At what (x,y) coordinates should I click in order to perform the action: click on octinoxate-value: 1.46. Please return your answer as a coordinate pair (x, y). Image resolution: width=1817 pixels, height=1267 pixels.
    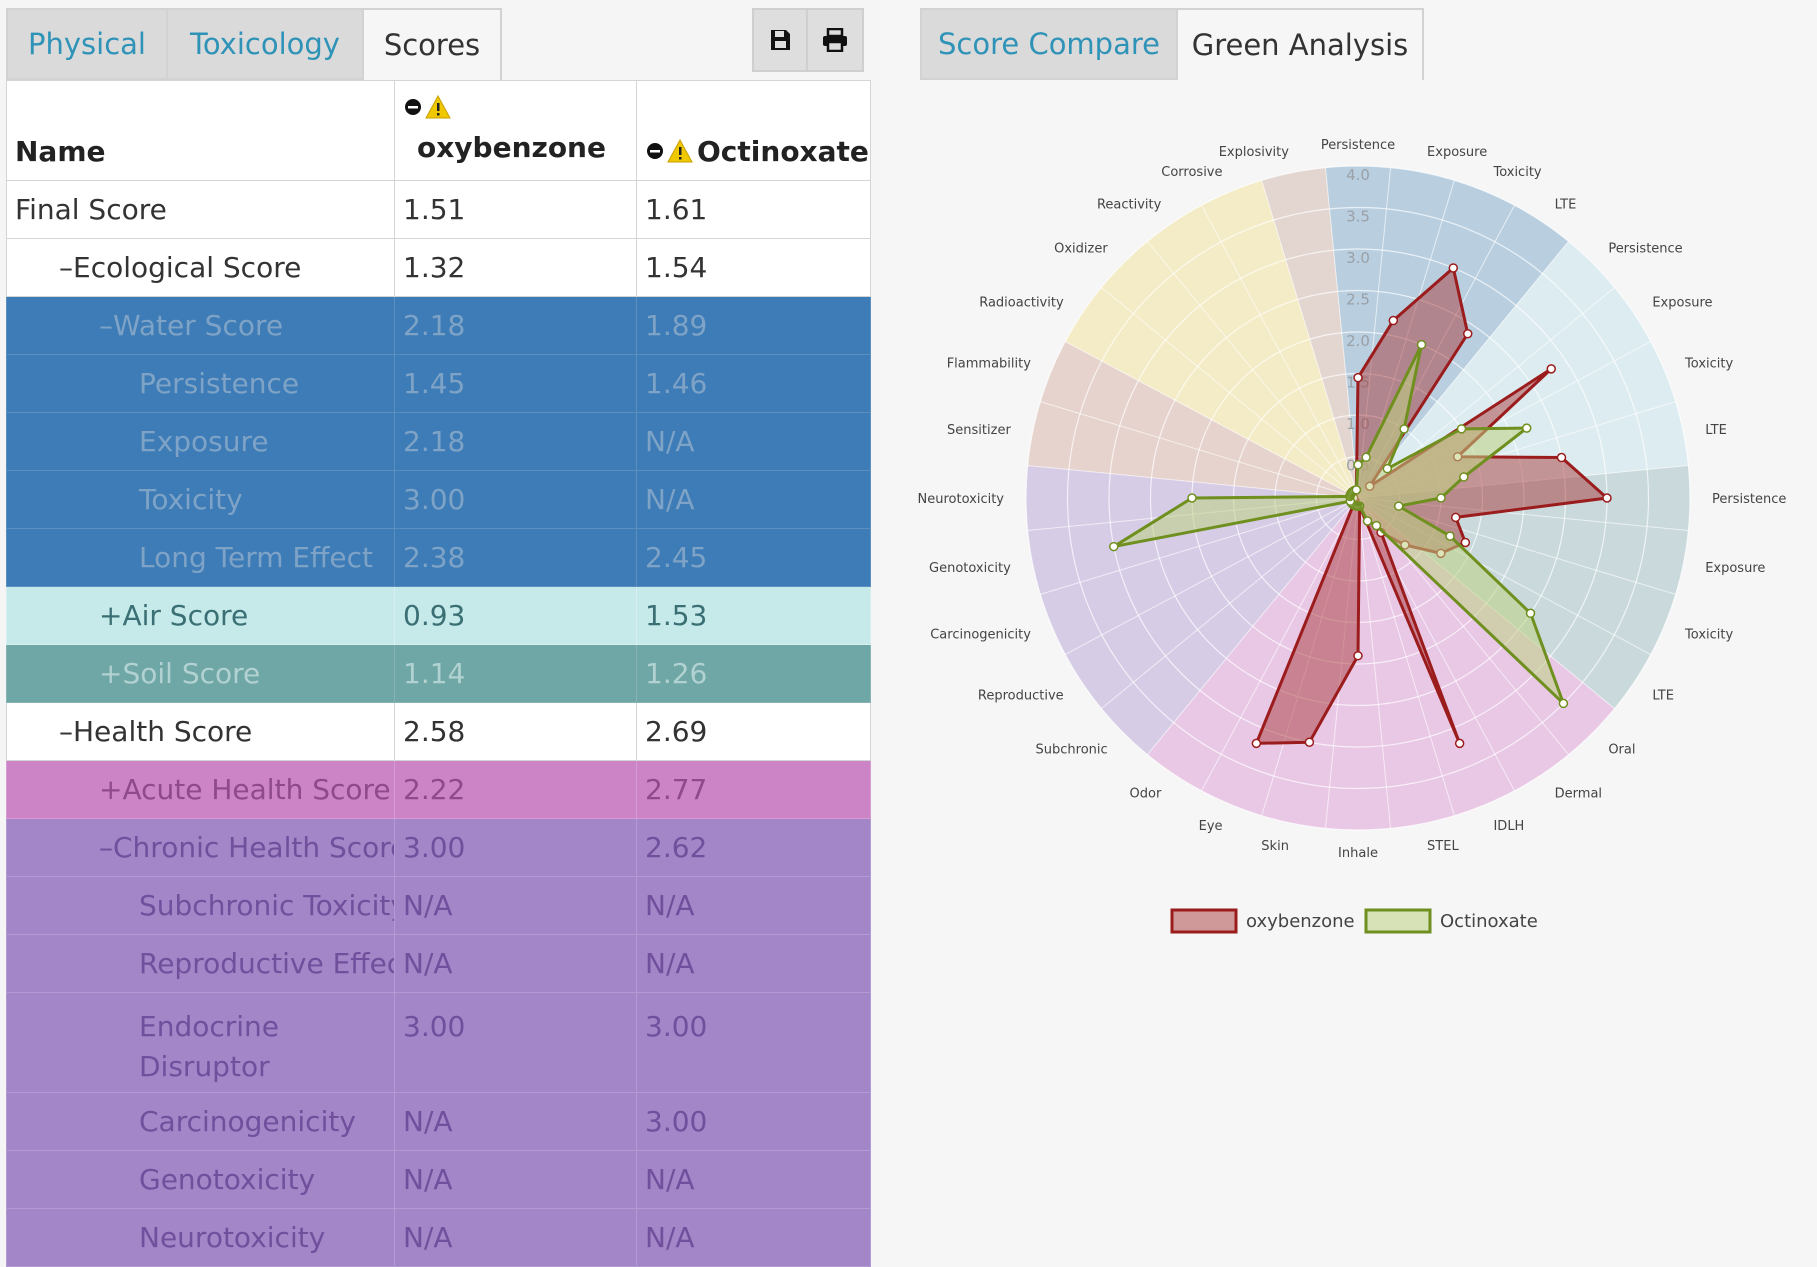
    Looking at the image, I should click on (753, 383).